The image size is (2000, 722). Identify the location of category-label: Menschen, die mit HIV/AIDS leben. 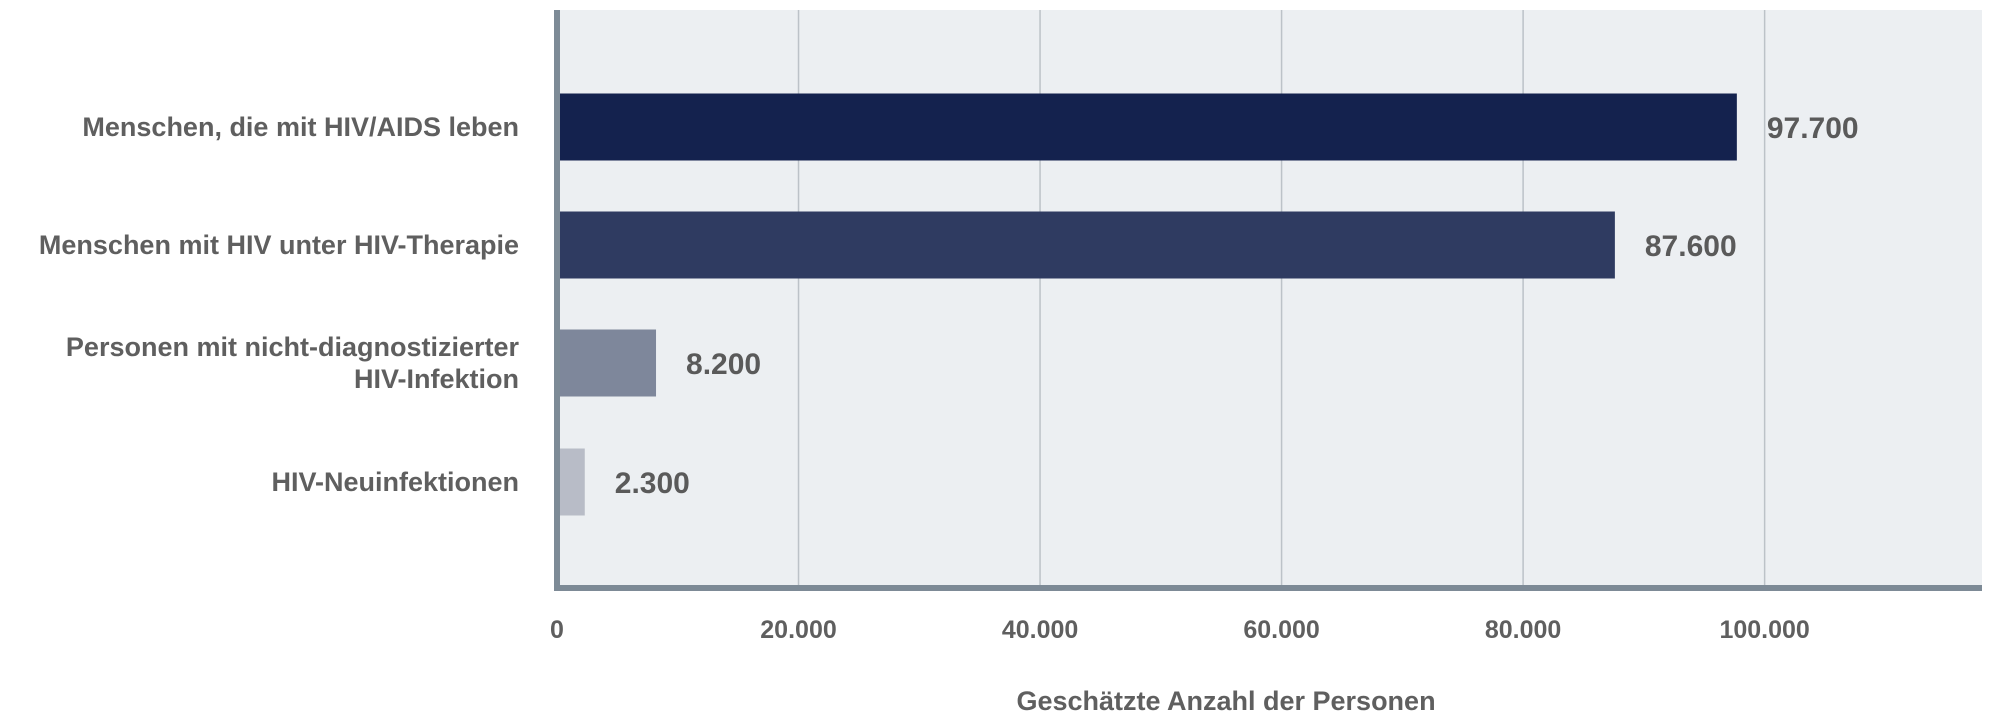
(300, 127).